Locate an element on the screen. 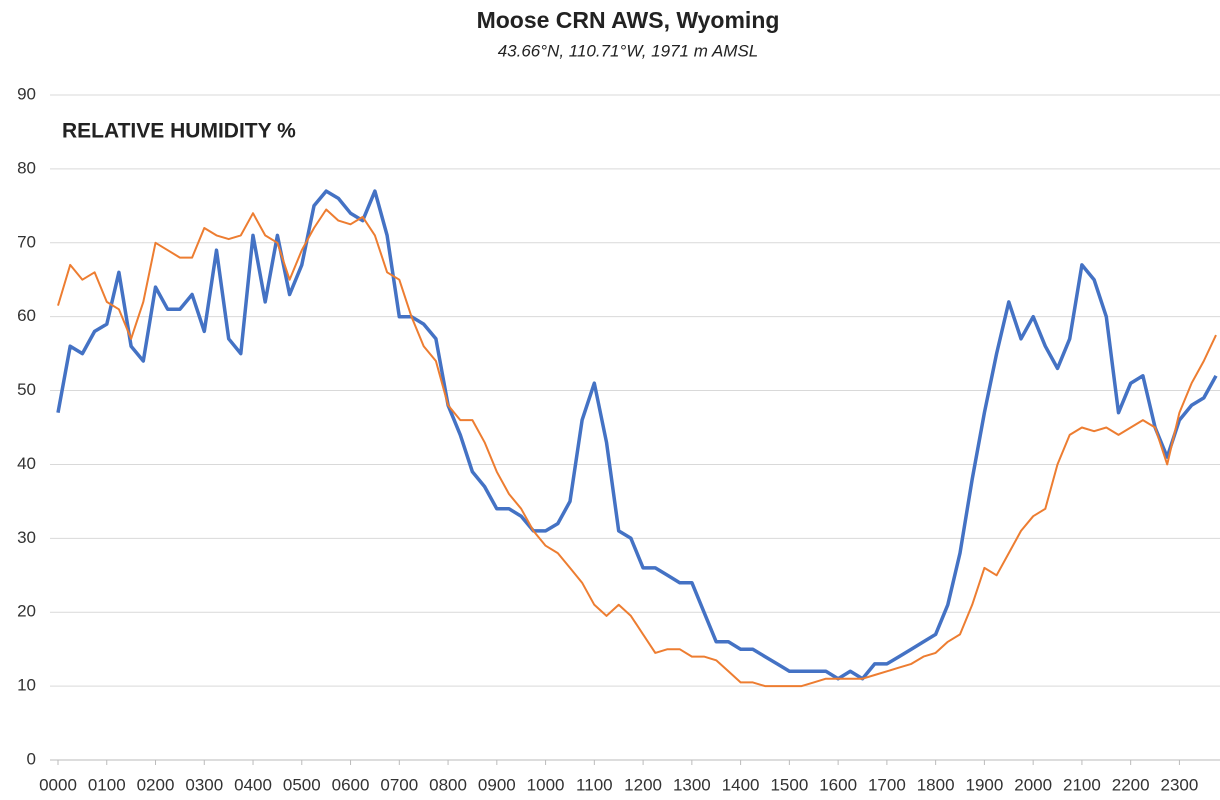  x-tick-label: 0000 is located at coordinates (58, 784).